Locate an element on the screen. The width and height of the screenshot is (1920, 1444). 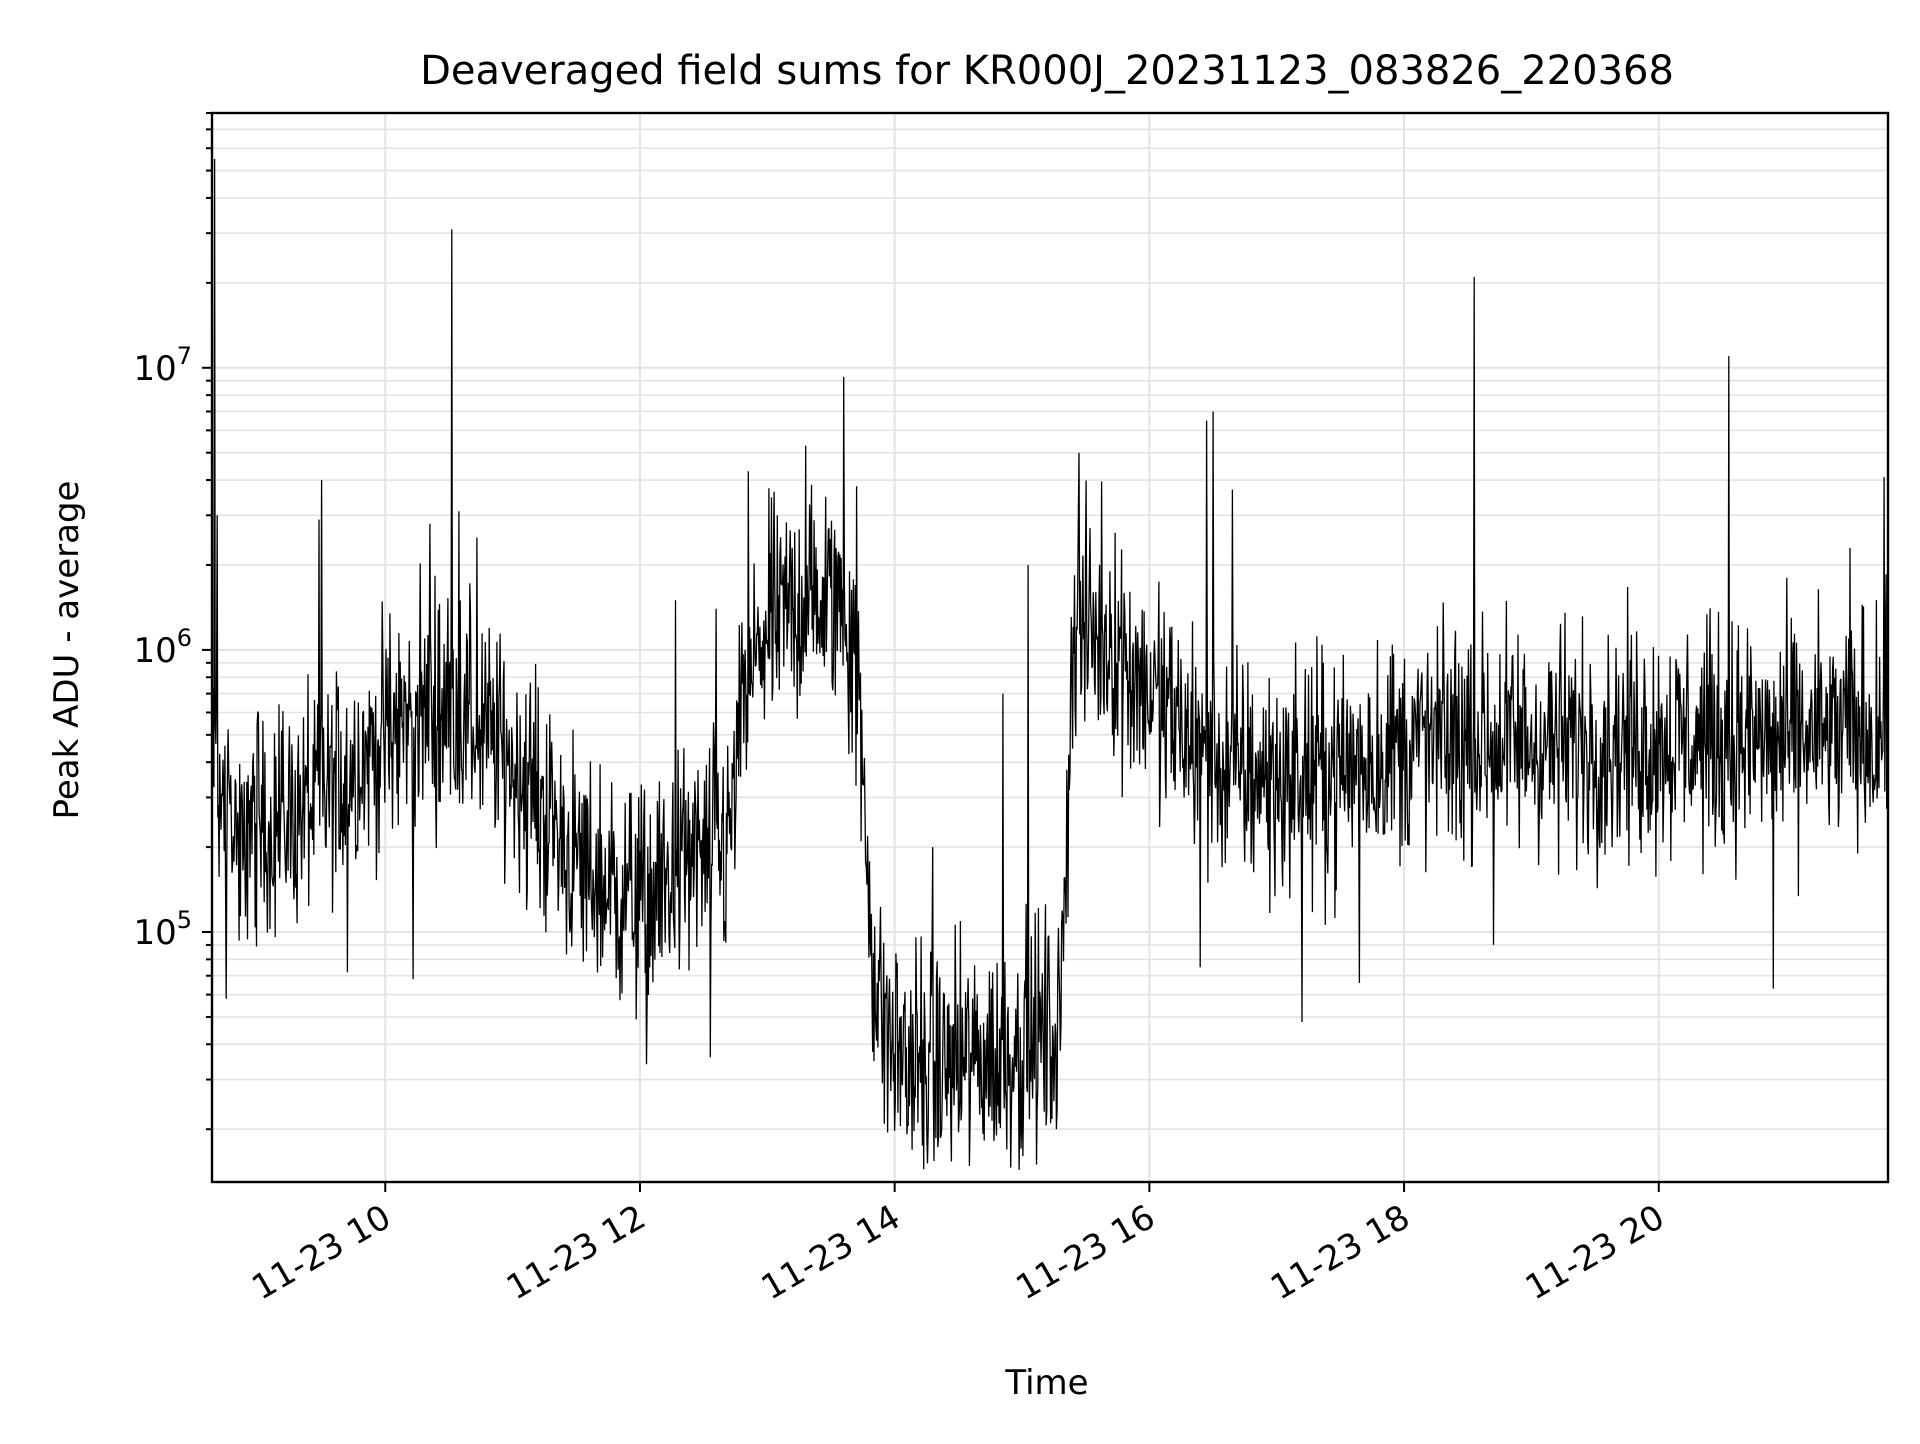
y-tick-exponent: 6 is located at coordinates (184, 638).